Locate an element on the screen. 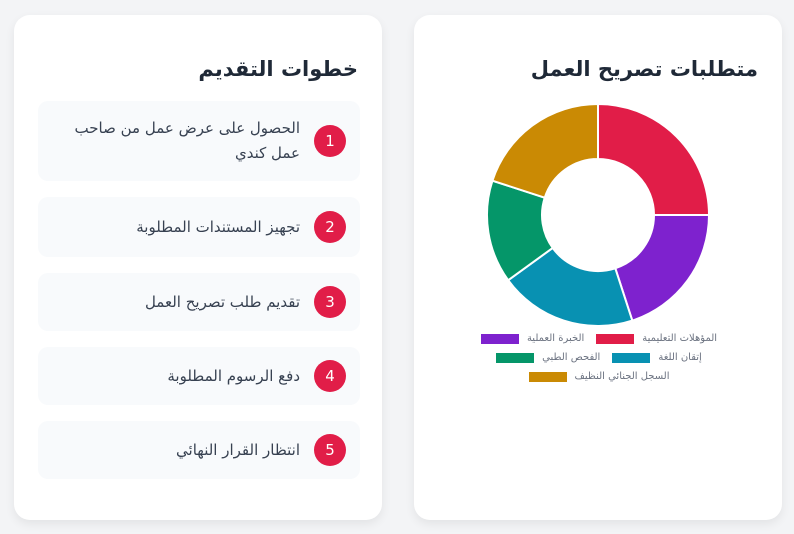 This screenshot has width=794, height=534. step-text: انتظار القرار النهائي is located at coordinates (238, 449).